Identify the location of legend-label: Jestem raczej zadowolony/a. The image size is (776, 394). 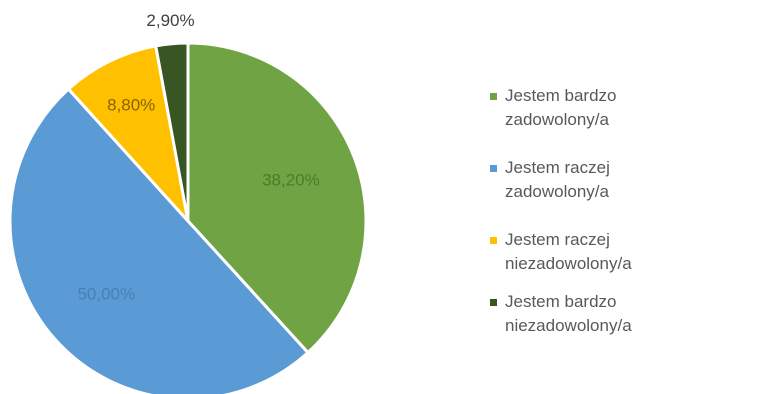
(557, 179).